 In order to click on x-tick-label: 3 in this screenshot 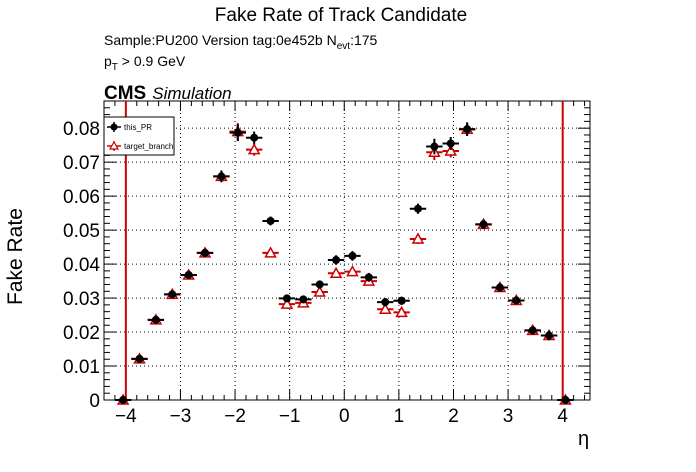, I will do `click(508, 416)`.